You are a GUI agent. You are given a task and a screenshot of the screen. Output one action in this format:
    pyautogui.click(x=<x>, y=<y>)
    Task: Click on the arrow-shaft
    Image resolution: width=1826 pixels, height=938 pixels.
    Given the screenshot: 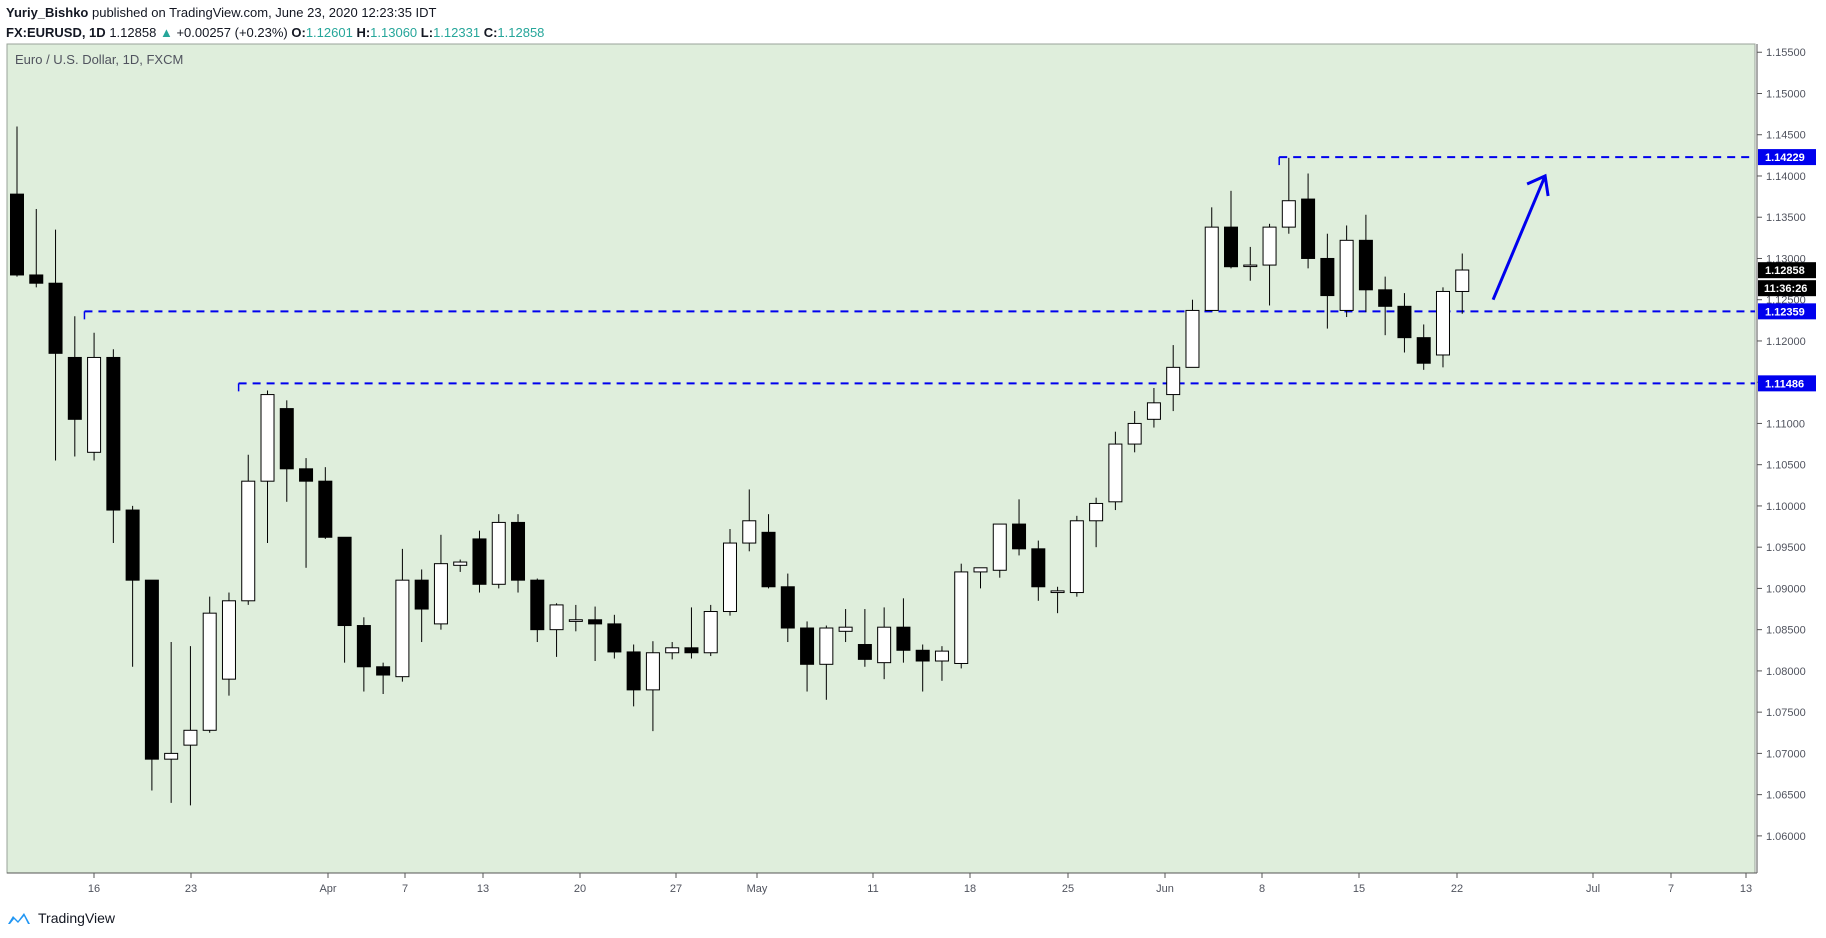 What is the action you would take?
    pyautogui.click(x=1519, y=238)
    